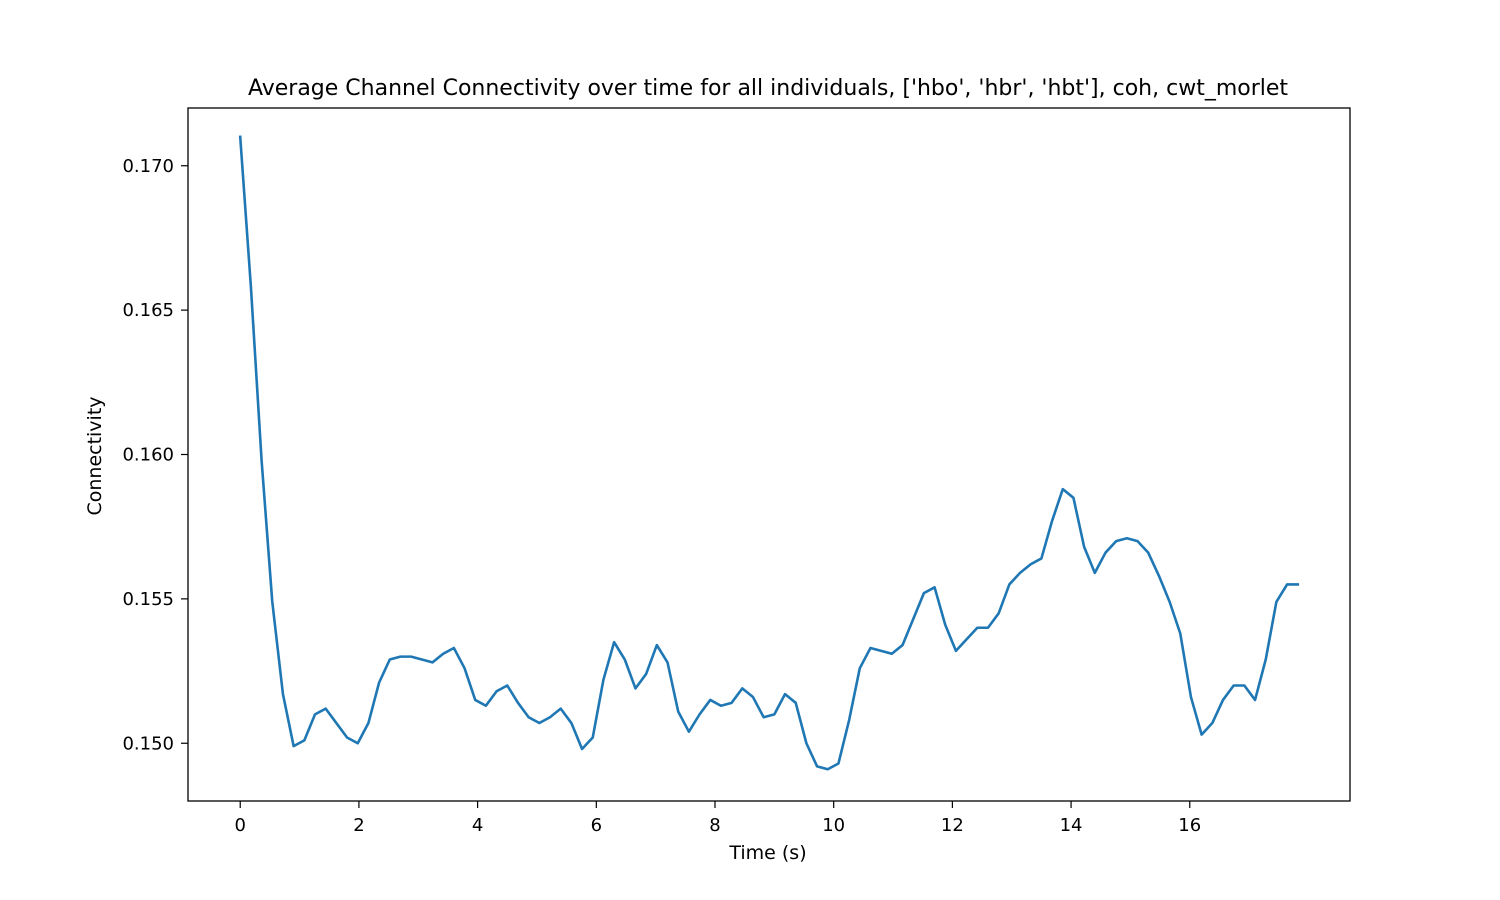  Describe the element at coordinates (767, 853) in the screenshot. I see `x-axis-label: Time (s)` at that location.